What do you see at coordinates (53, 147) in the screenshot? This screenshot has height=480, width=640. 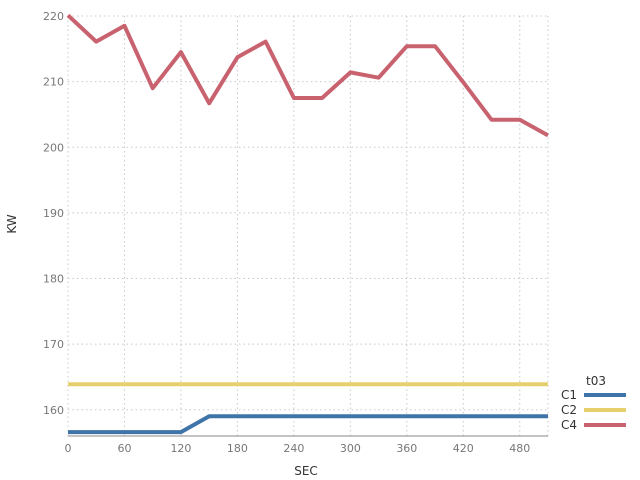 I see `y-tick-label: 200` at bounding box center [53, 147].